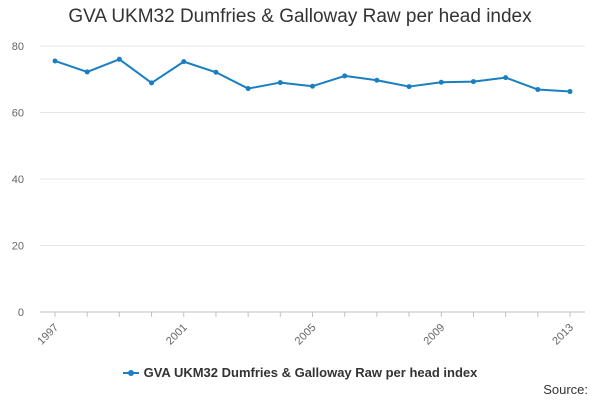  I want to click on x-tick-label: 2013, so click(563, 335).